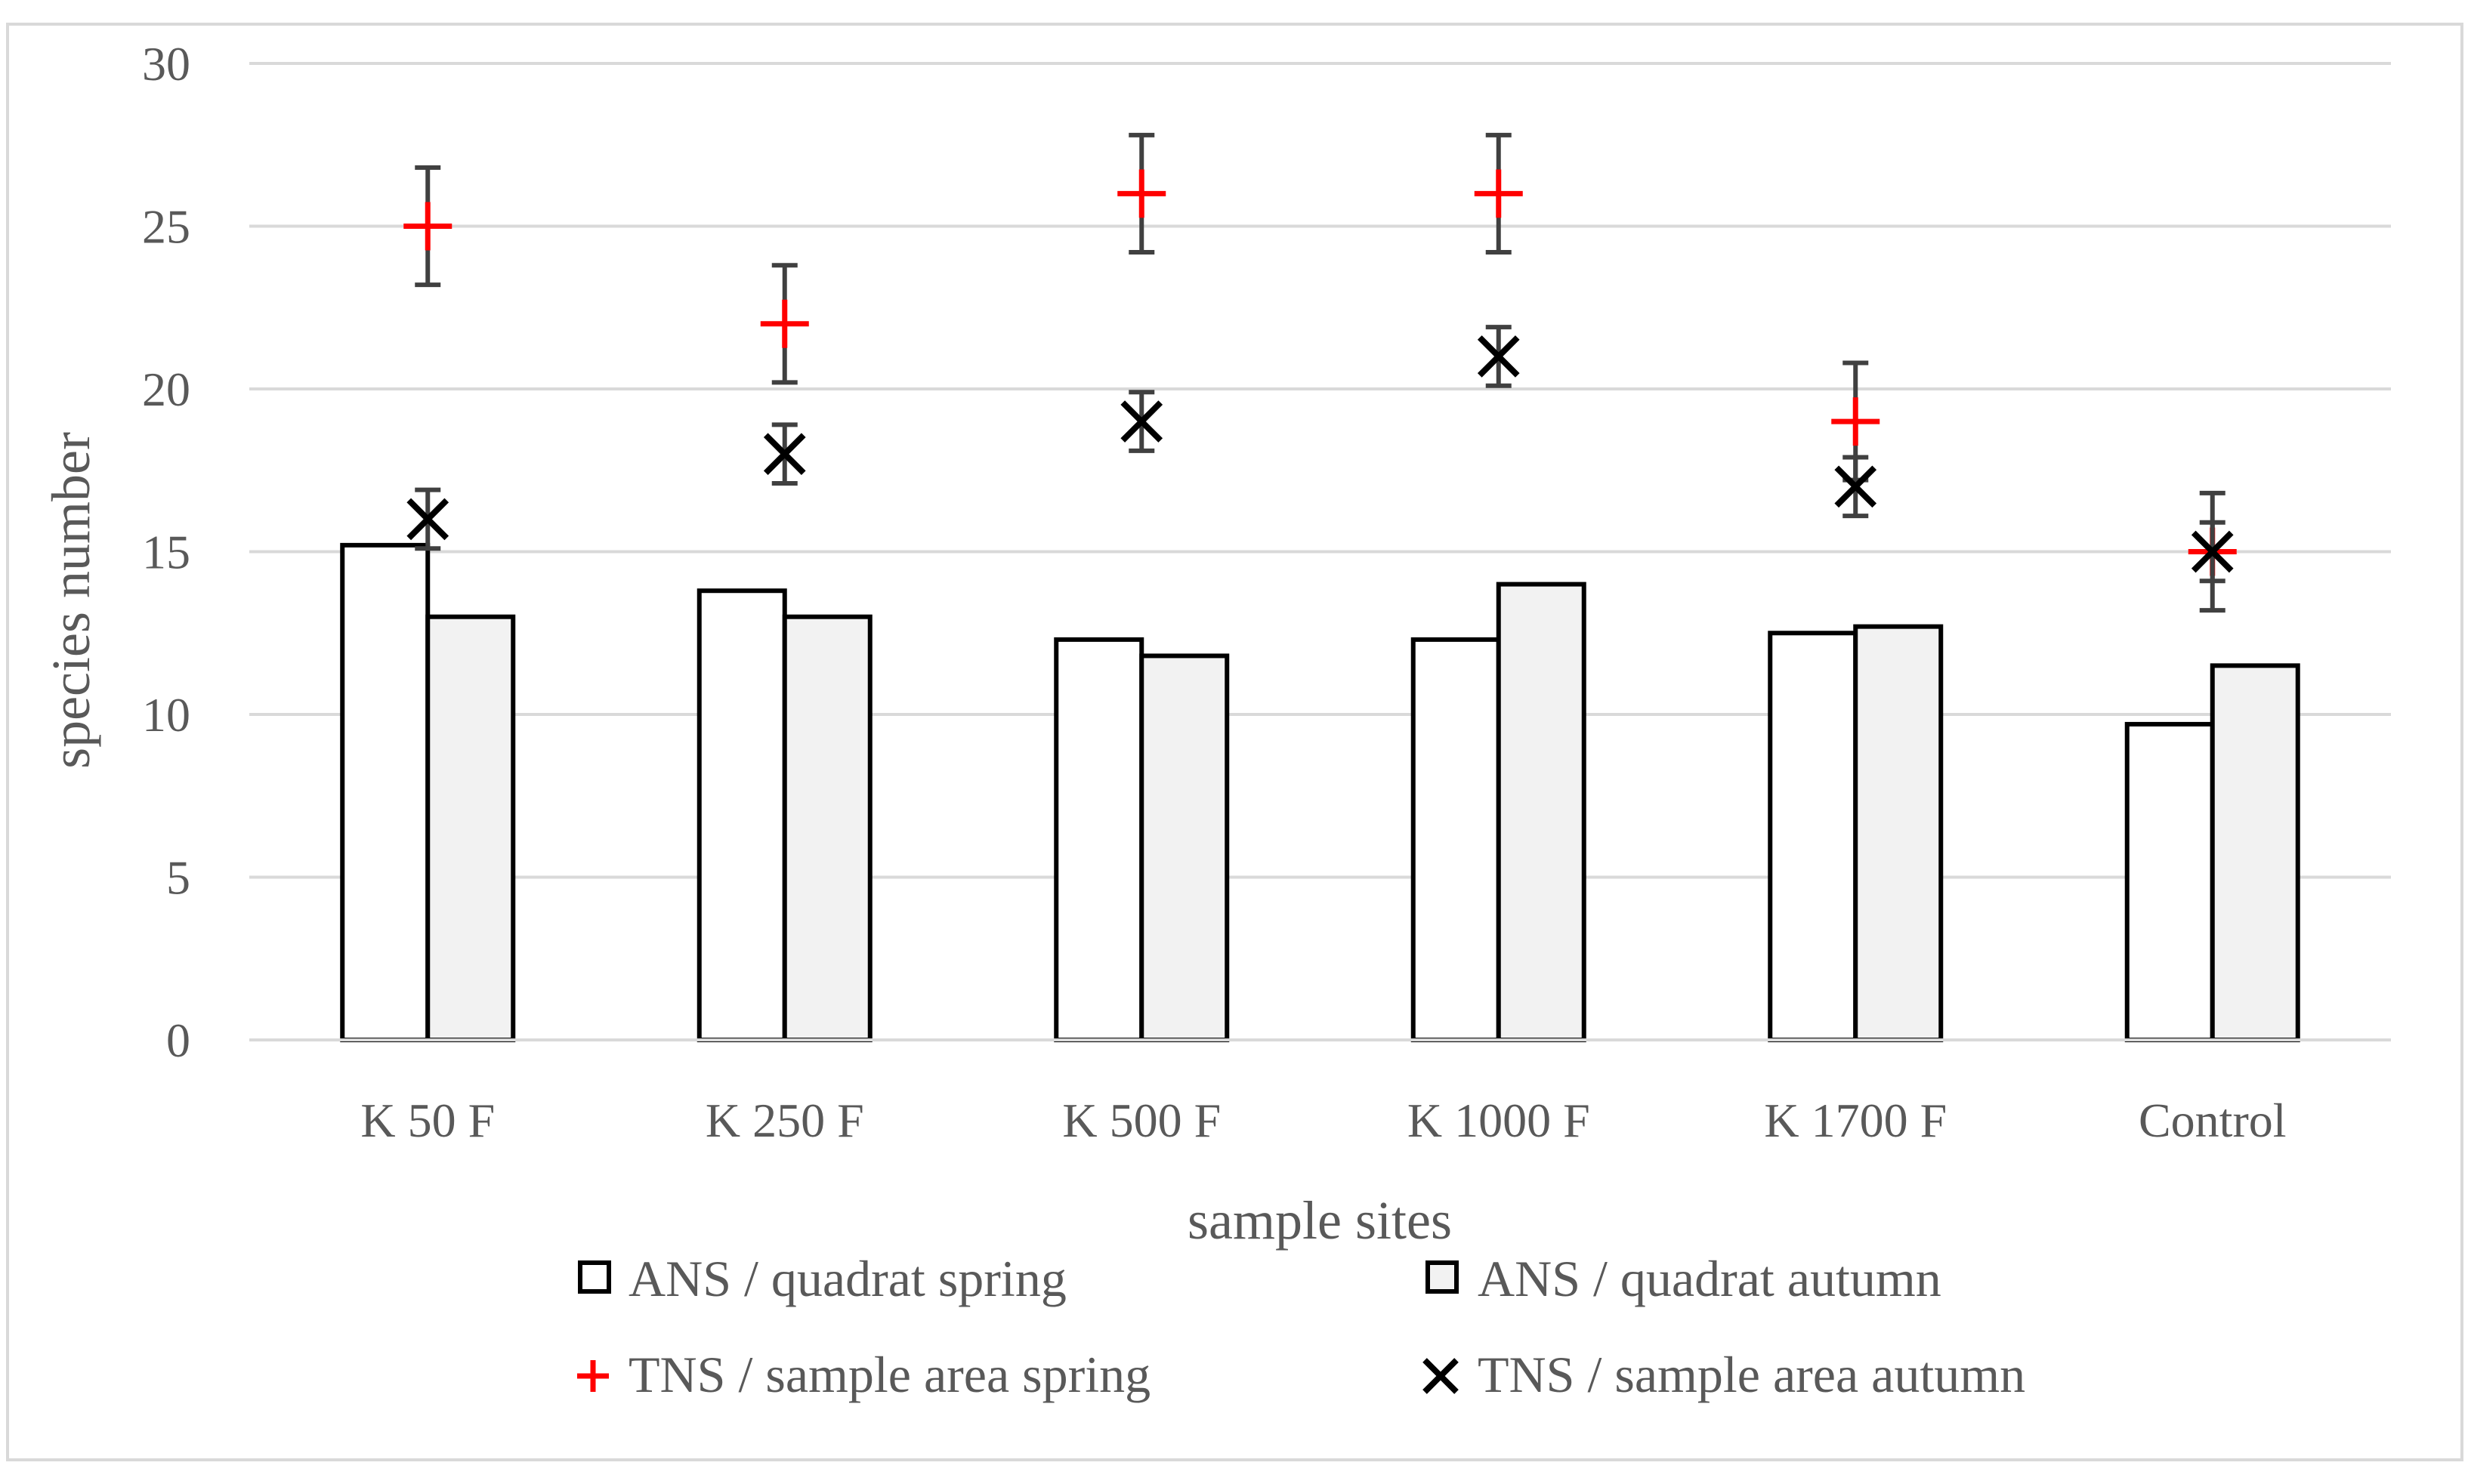 This screenshot has height=1484, width=2471. Describe the element at coordinates (178, 878) in the screenshot. I see `y-tick-label-5: 5` at that location.